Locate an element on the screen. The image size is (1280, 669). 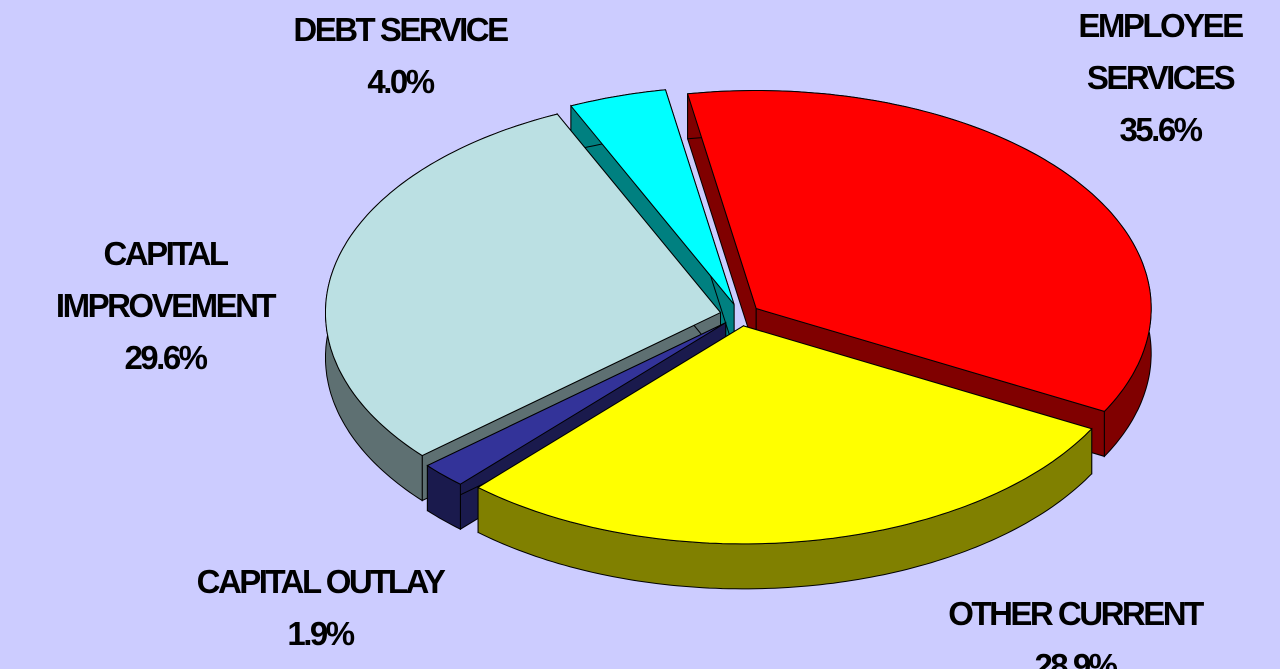
value-label: 4.0% is located at coordinates (401, 81).